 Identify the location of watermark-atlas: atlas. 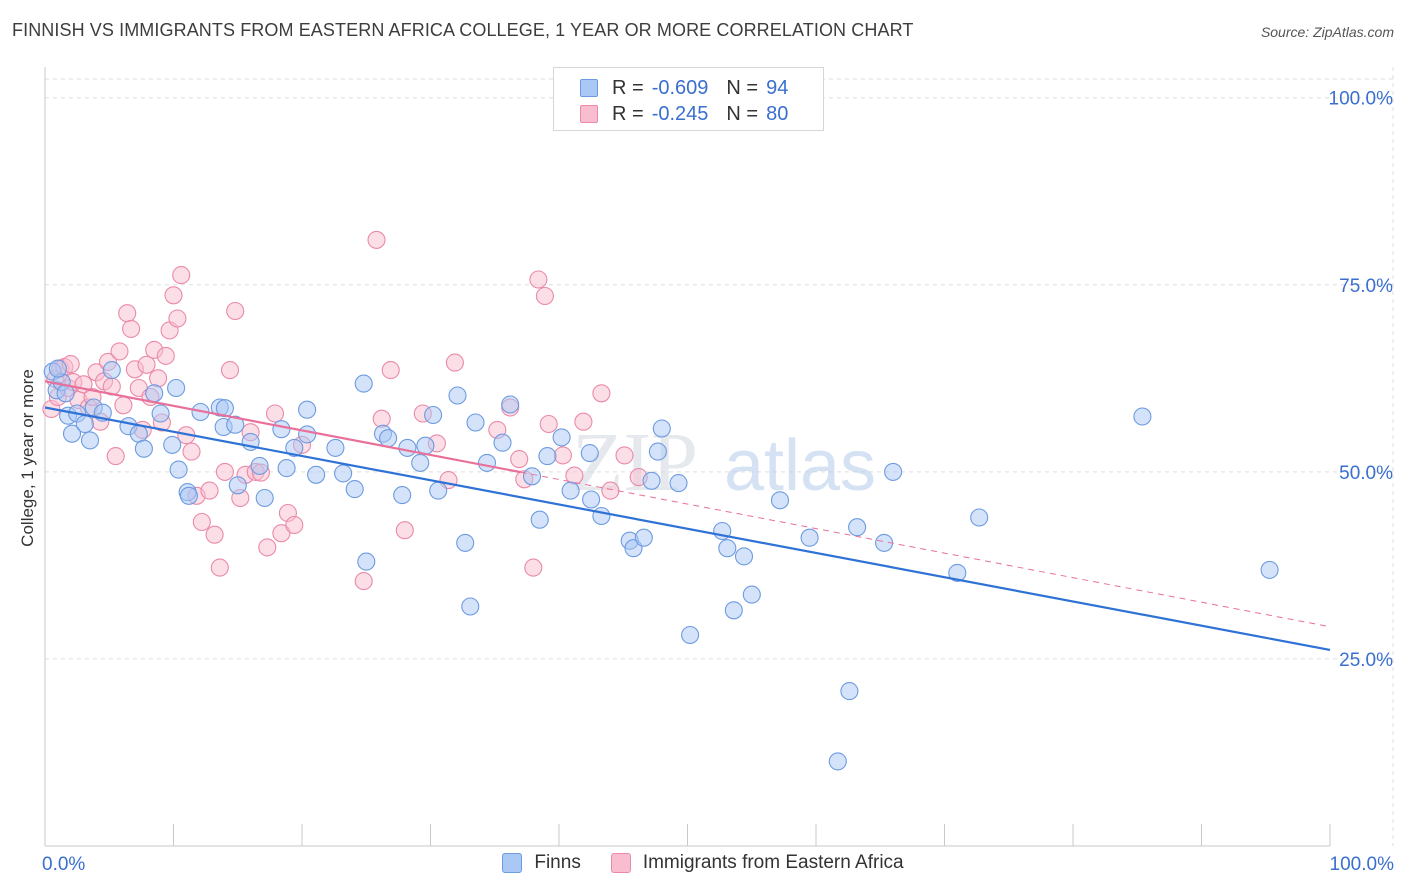
(800, 466).